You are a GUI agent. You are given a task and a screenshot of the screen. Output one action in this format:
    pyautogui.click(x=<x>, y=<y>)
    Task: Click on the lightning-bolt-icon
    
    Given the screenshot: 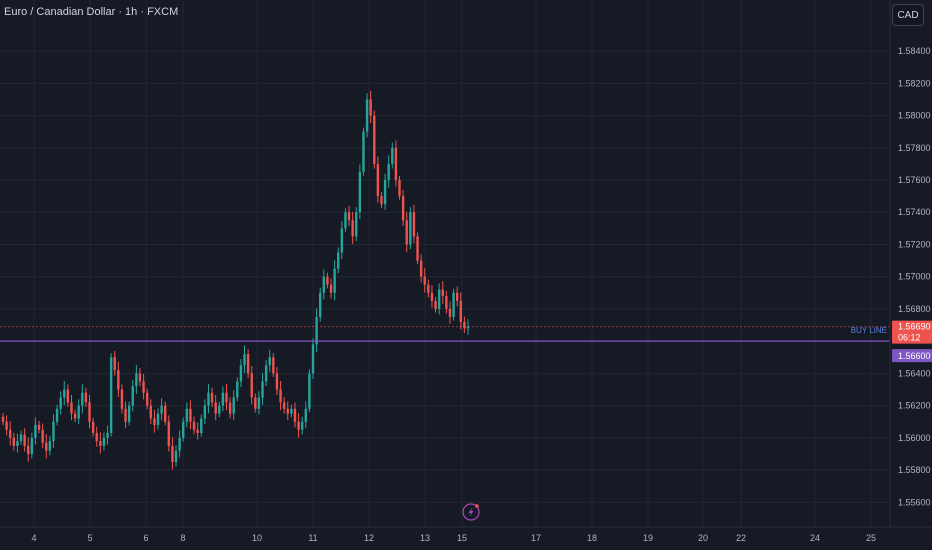 What is the action you would take?
    pyautogui.click(x=471, y=512)
    